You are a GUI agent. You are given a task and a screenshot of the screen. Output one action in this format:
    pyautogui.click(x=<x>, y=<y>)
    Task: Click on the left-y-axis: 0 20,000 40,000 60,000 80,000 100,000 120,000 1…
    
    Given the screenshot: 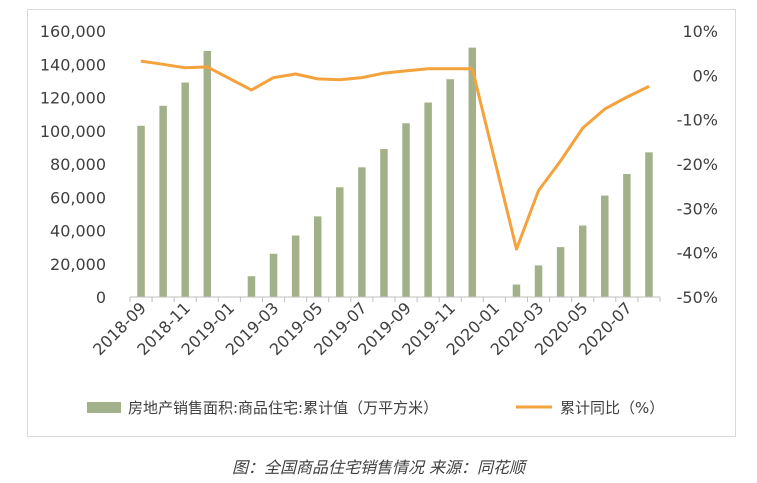 What is the action you would take?
    pyautogui.click(x=73, y=164)
    